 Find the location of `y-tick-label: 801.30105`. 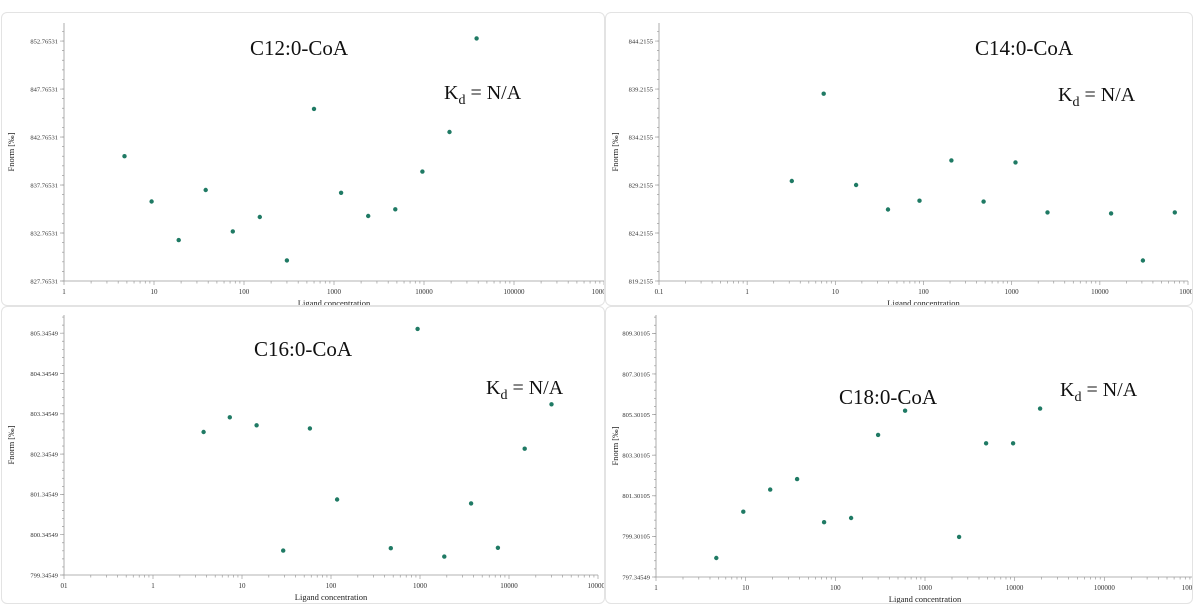

y-tick-label: 801.30105 is located at coordinates (636, 496).